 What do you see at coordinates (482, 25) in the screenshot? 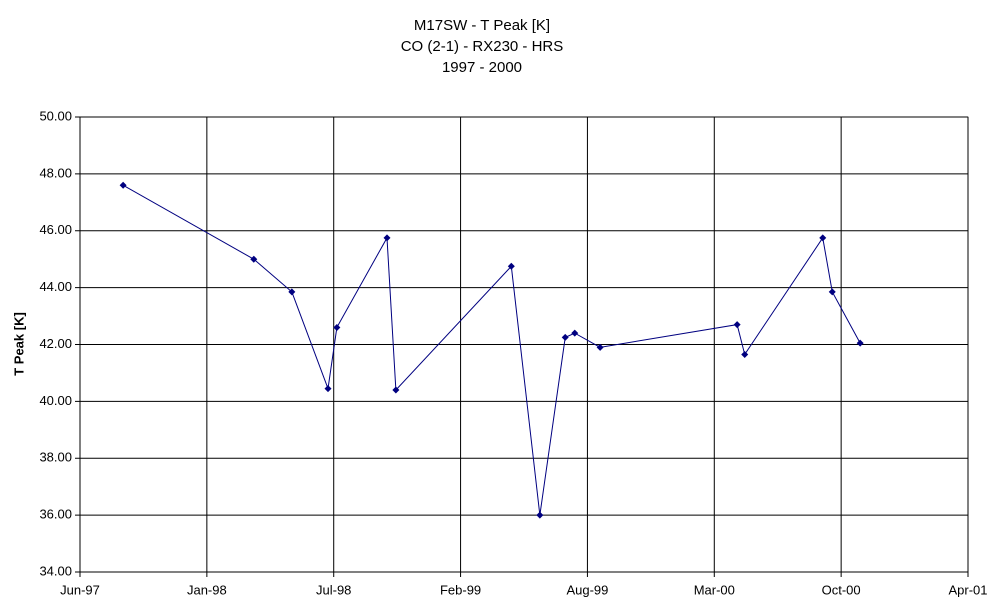
I see `chart-title: M17SW - T Peak [K]` at bounding box center [482, 25].